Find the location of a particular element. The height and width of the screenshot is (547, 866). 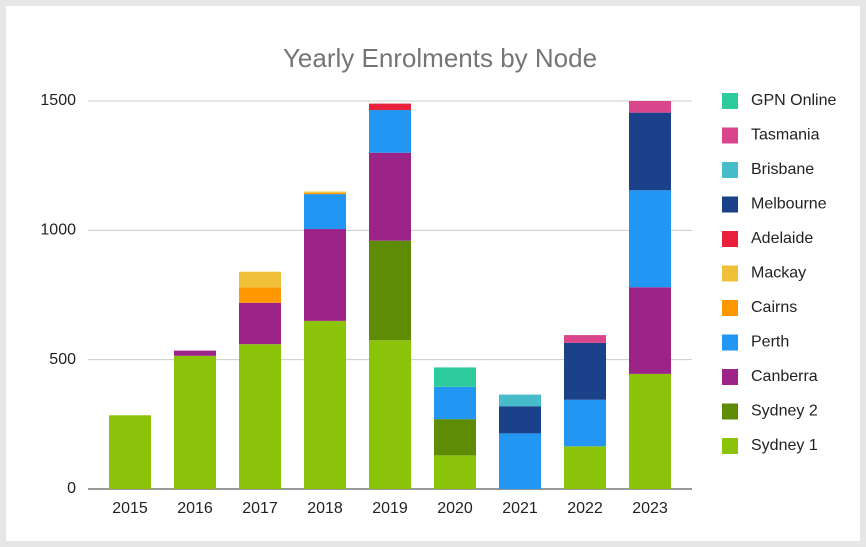

x-tick-label: 2017 is located at coordinates (260, 508).